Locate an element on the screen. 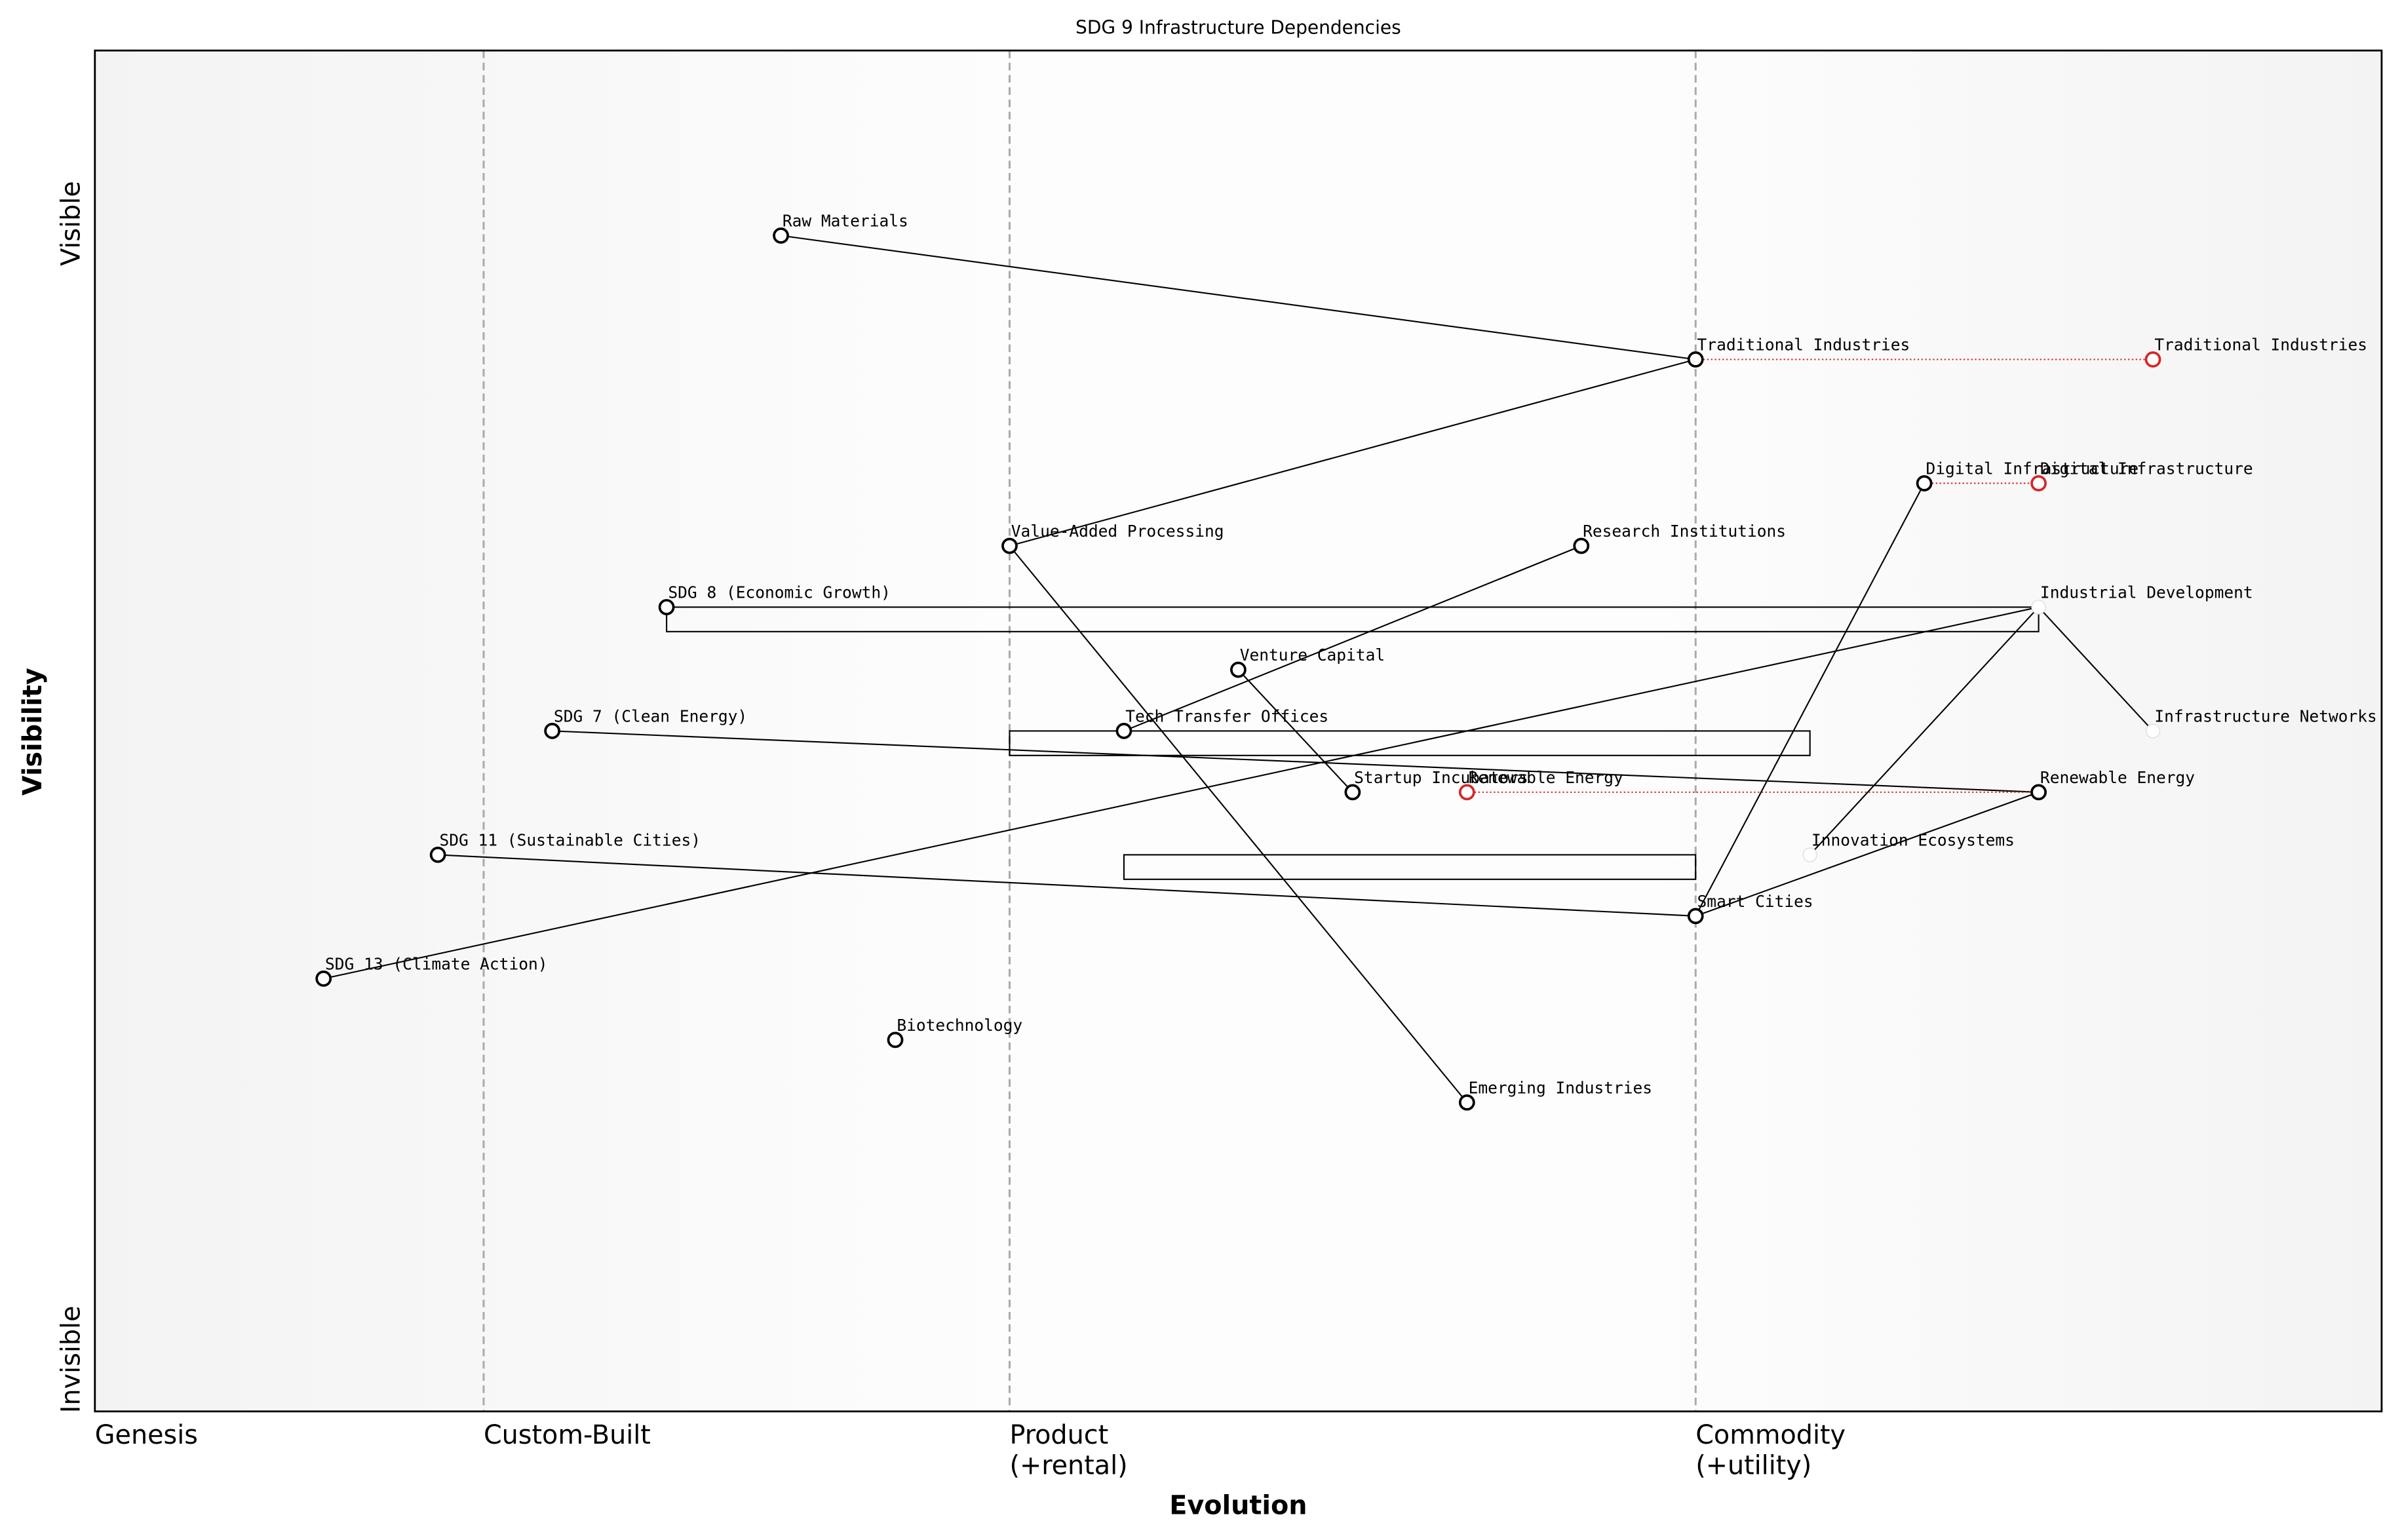 Image resolution: width=2400 pixels, height=1540 pixels. component-label: Tech Transfer Offices is located at coordinates (1226, 715).